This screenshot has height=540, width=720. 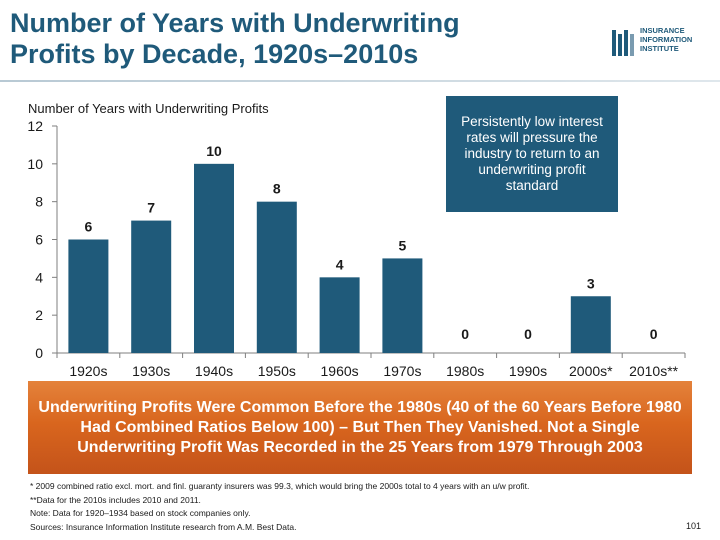 I want to click on logo-wordmark: INSURANCE INFORMATION INSTITUTE, so click(x=680, y=39).